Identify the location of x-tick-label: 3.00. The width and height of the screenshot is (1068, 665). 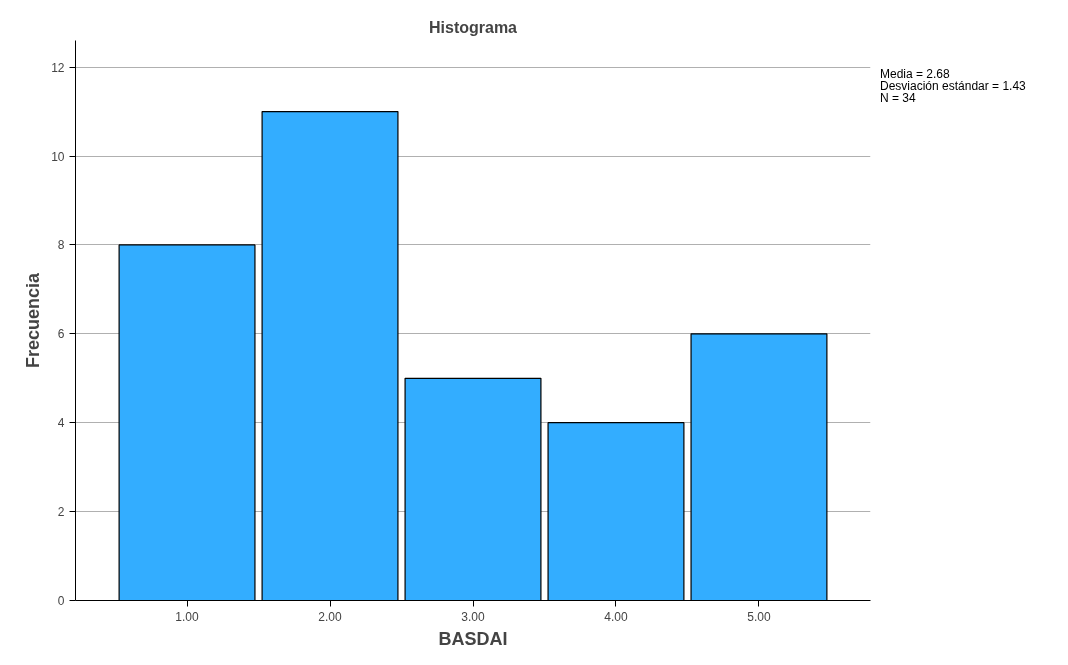
(473, 616).